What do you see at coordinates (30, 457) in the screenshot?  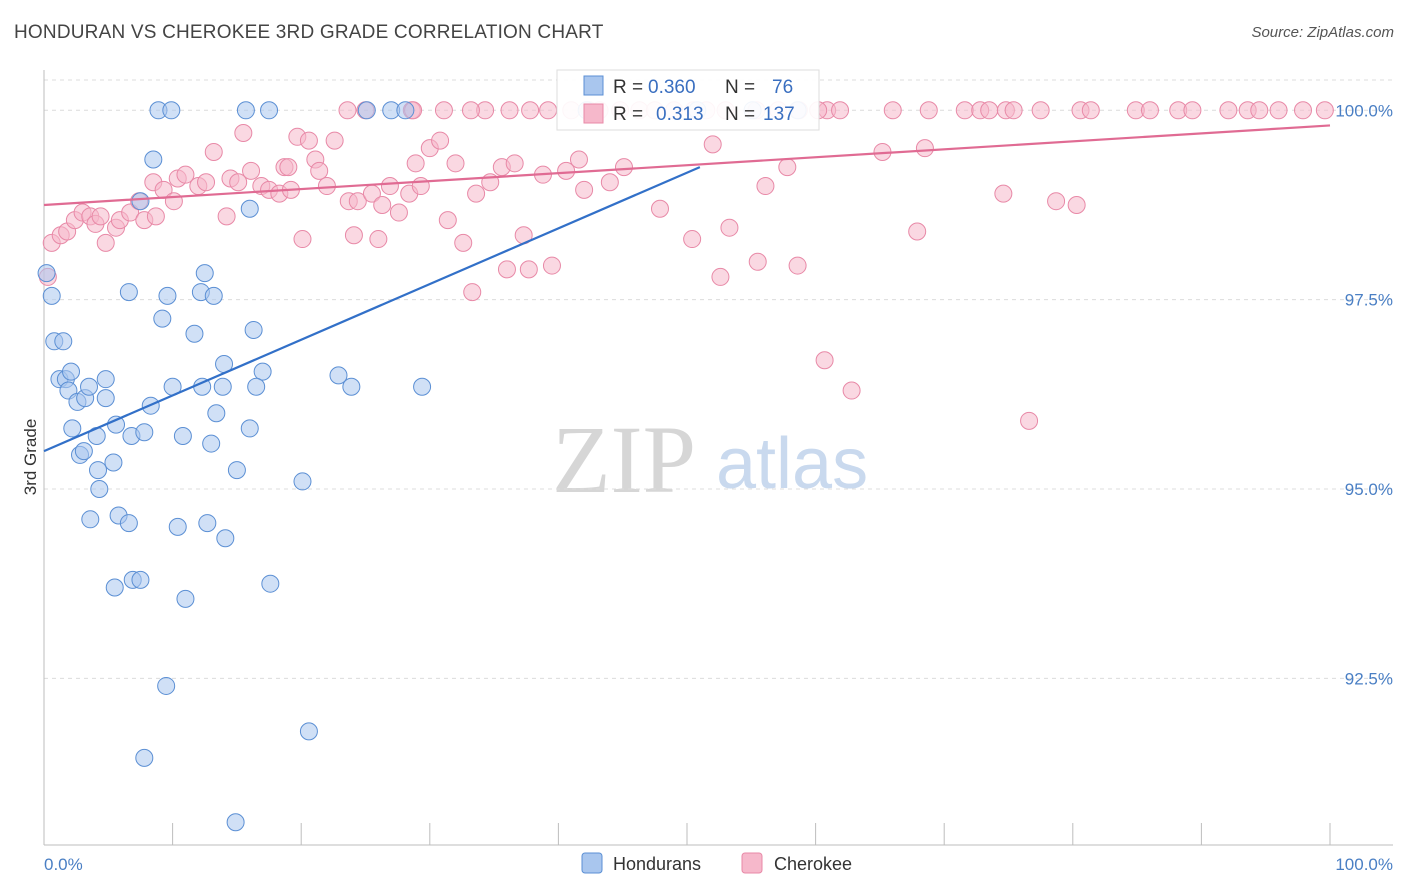 I see `y-axis-label: 3rd Grade` at bounding box center [30, 457].